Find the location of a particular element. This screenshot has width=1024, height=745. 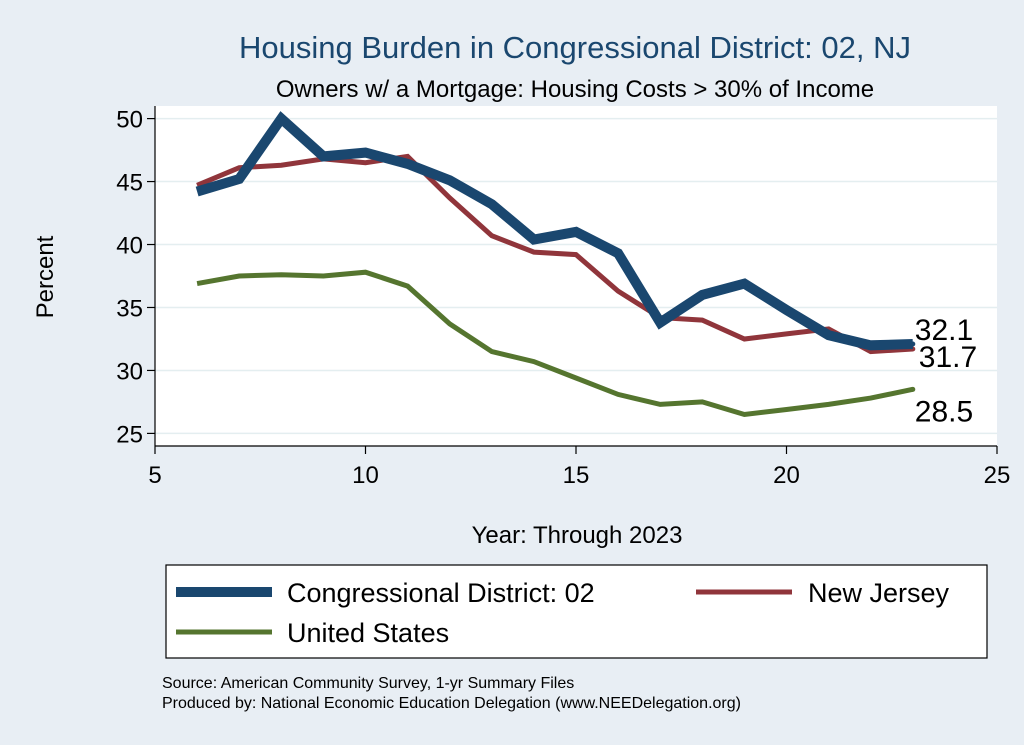

series-endpoint-district is located at coordinates (913, 344).